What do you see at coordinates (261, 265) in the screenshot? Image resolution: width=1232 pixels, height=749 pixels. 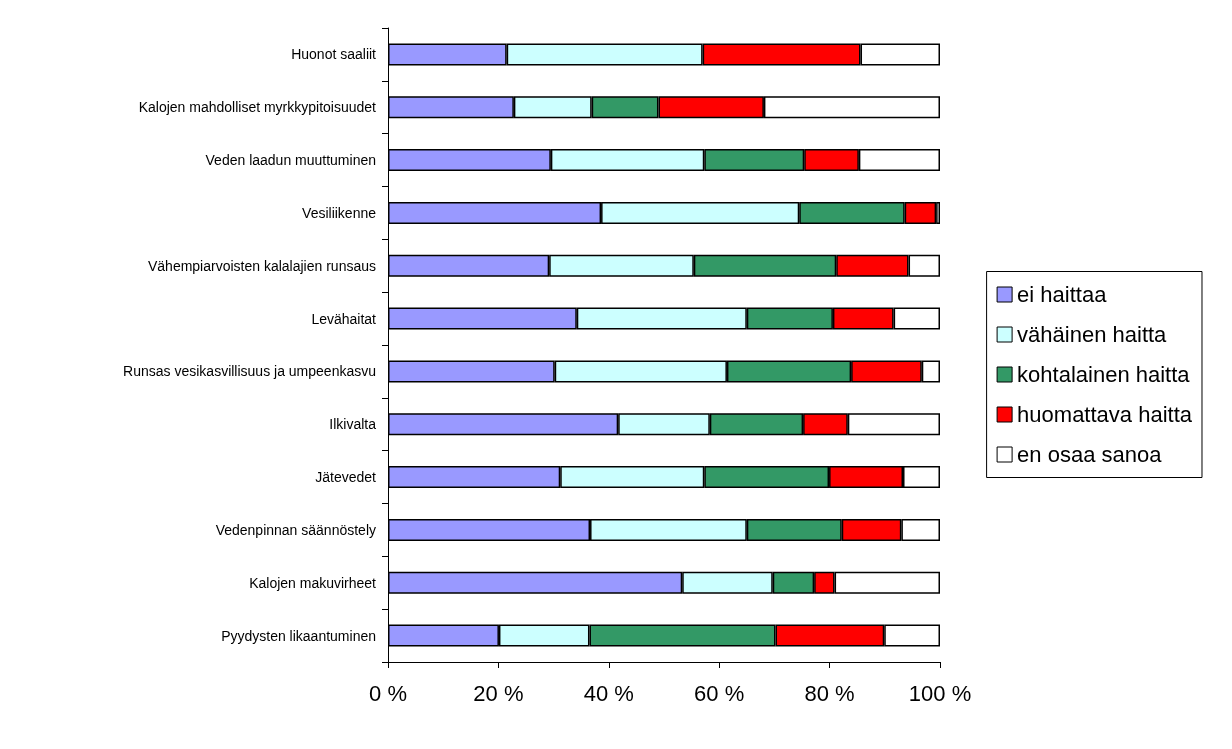 I see `y-tick-label: Vähempiarvoisten kalalajien runsaus` at bounding box center [261, 265].